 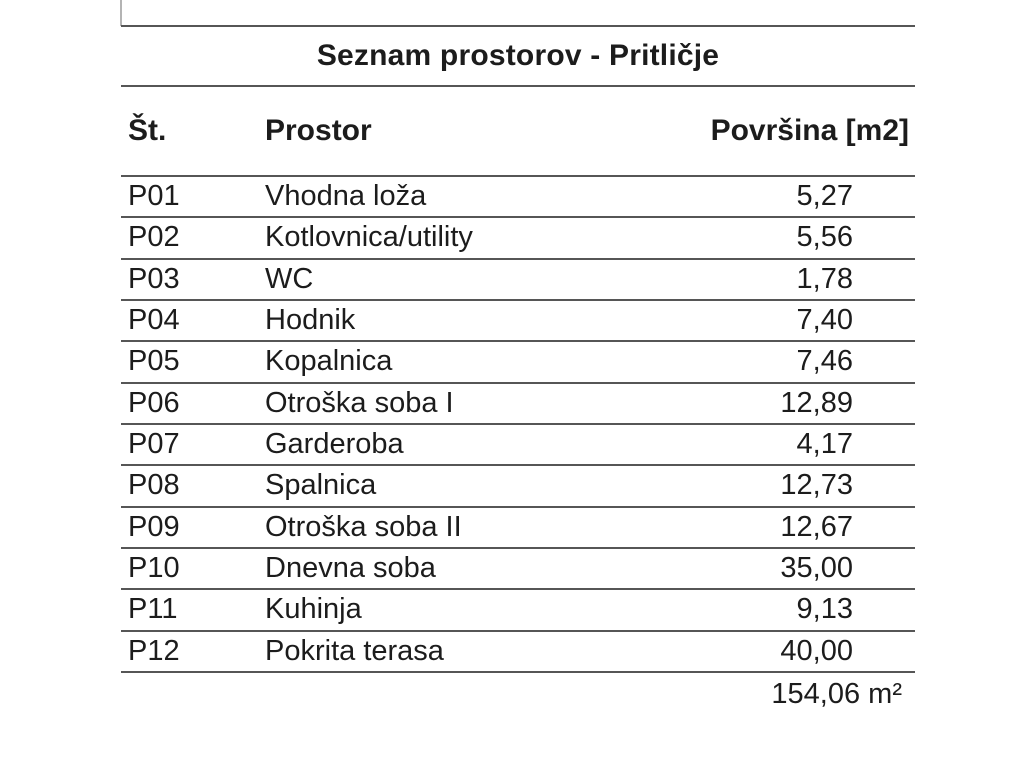 I want to click on table-row: P04 Hodnik 7,40, so click(x=518, y=322).